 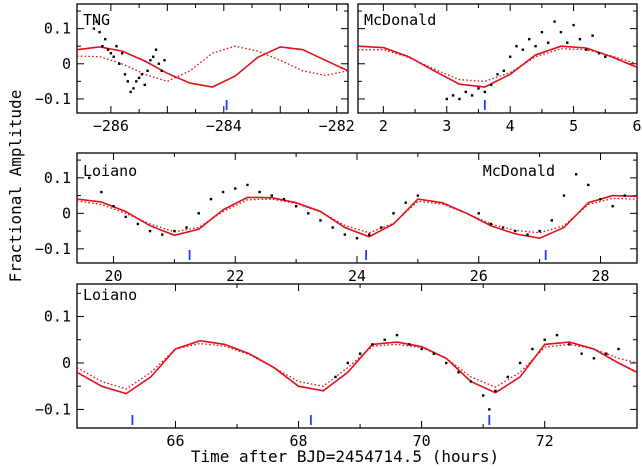 What do you see at coordinates (636, 126) in the screenshot?
I see `x-tick-label: 6` at bounding box center [636, 126].